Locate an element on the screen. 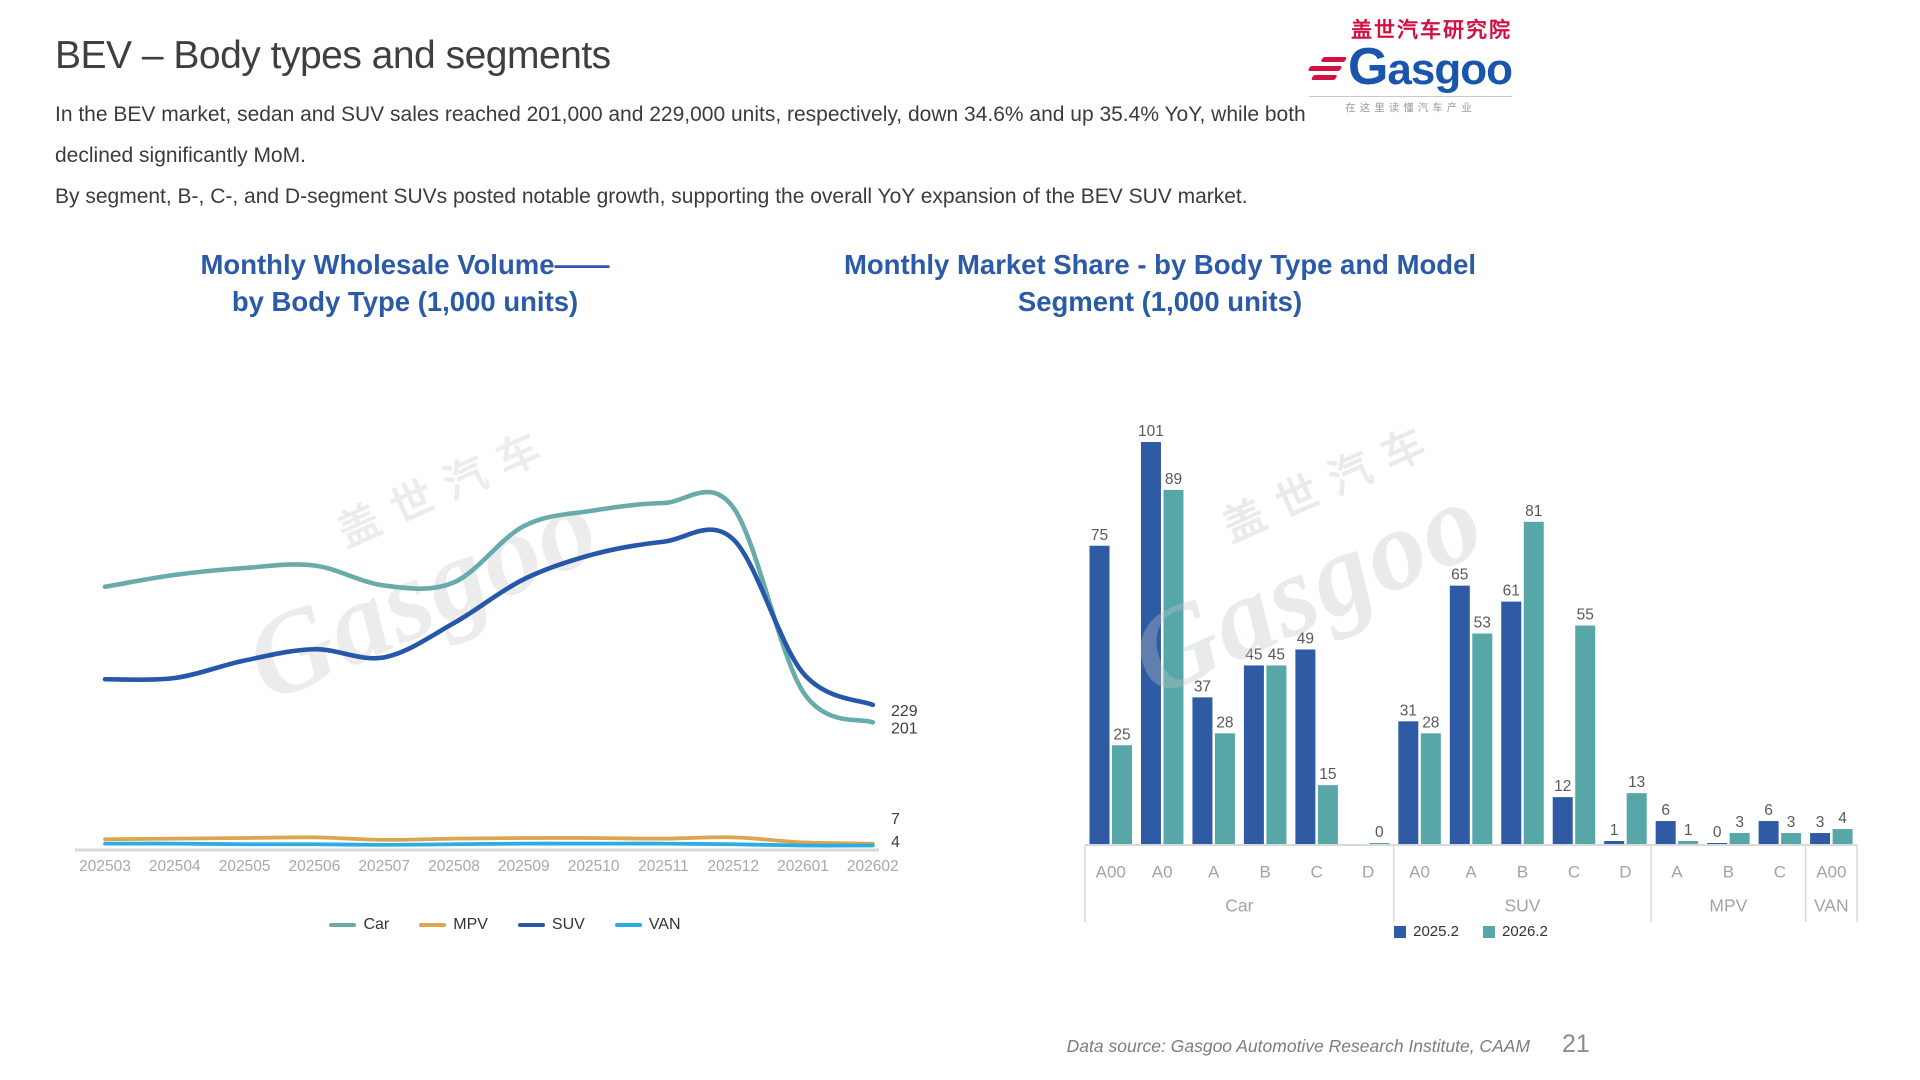  subtitle-line-2: declined significantly MoM. is located at coordinates (180, 155).